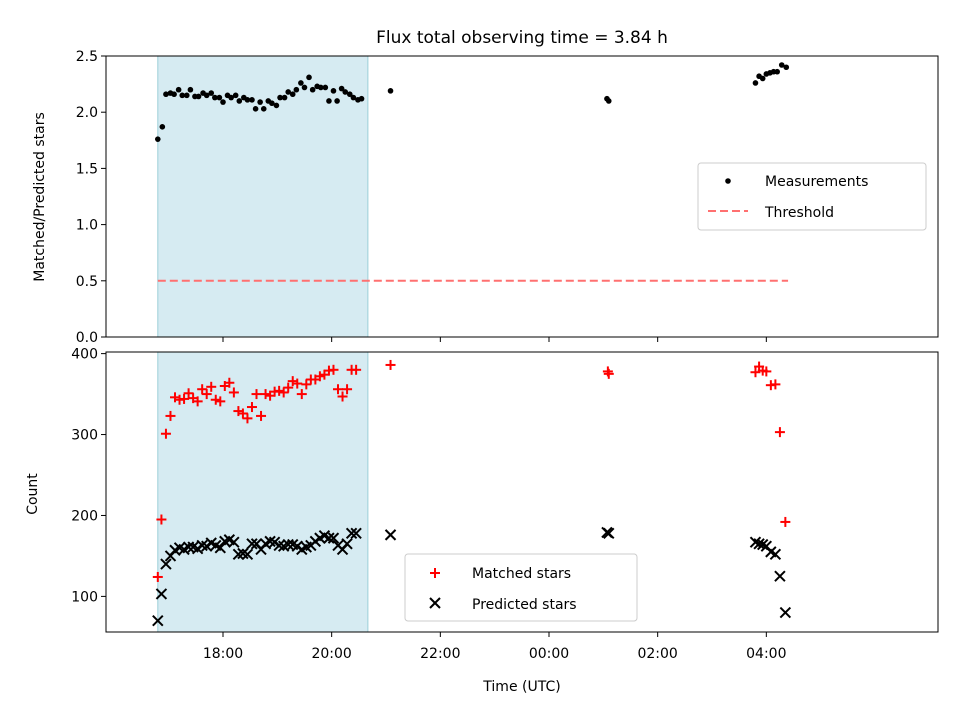  I want to click on top-legend: Measurements Threshold, so click(812, 196).